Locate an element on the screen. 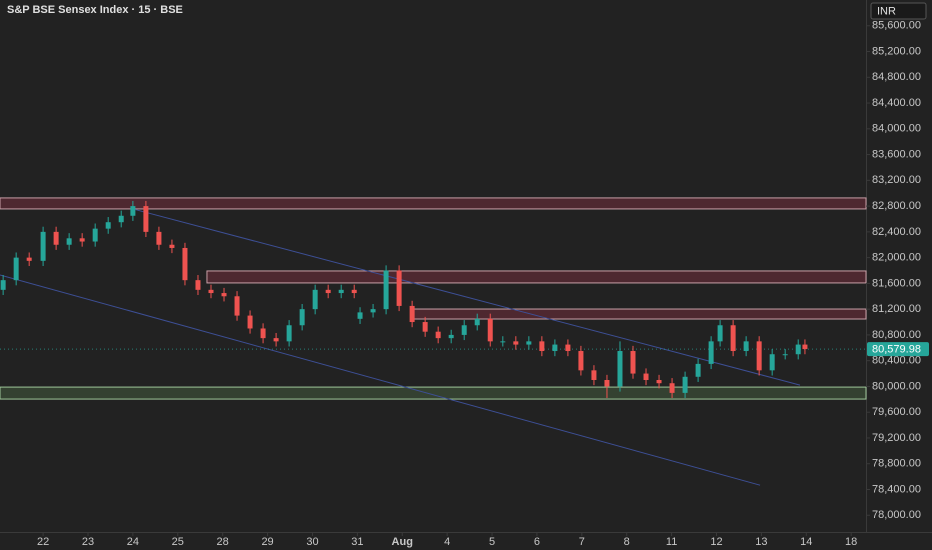  y-tick-label: 81,200.00 is located at coordinates (896, 309).